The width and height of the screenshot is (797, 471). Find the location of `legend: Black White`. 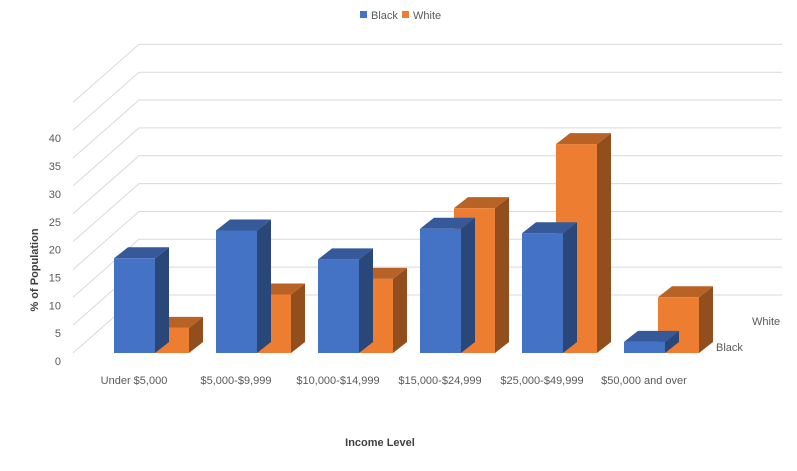

legend: Black White is located at coordinates (400, 16).